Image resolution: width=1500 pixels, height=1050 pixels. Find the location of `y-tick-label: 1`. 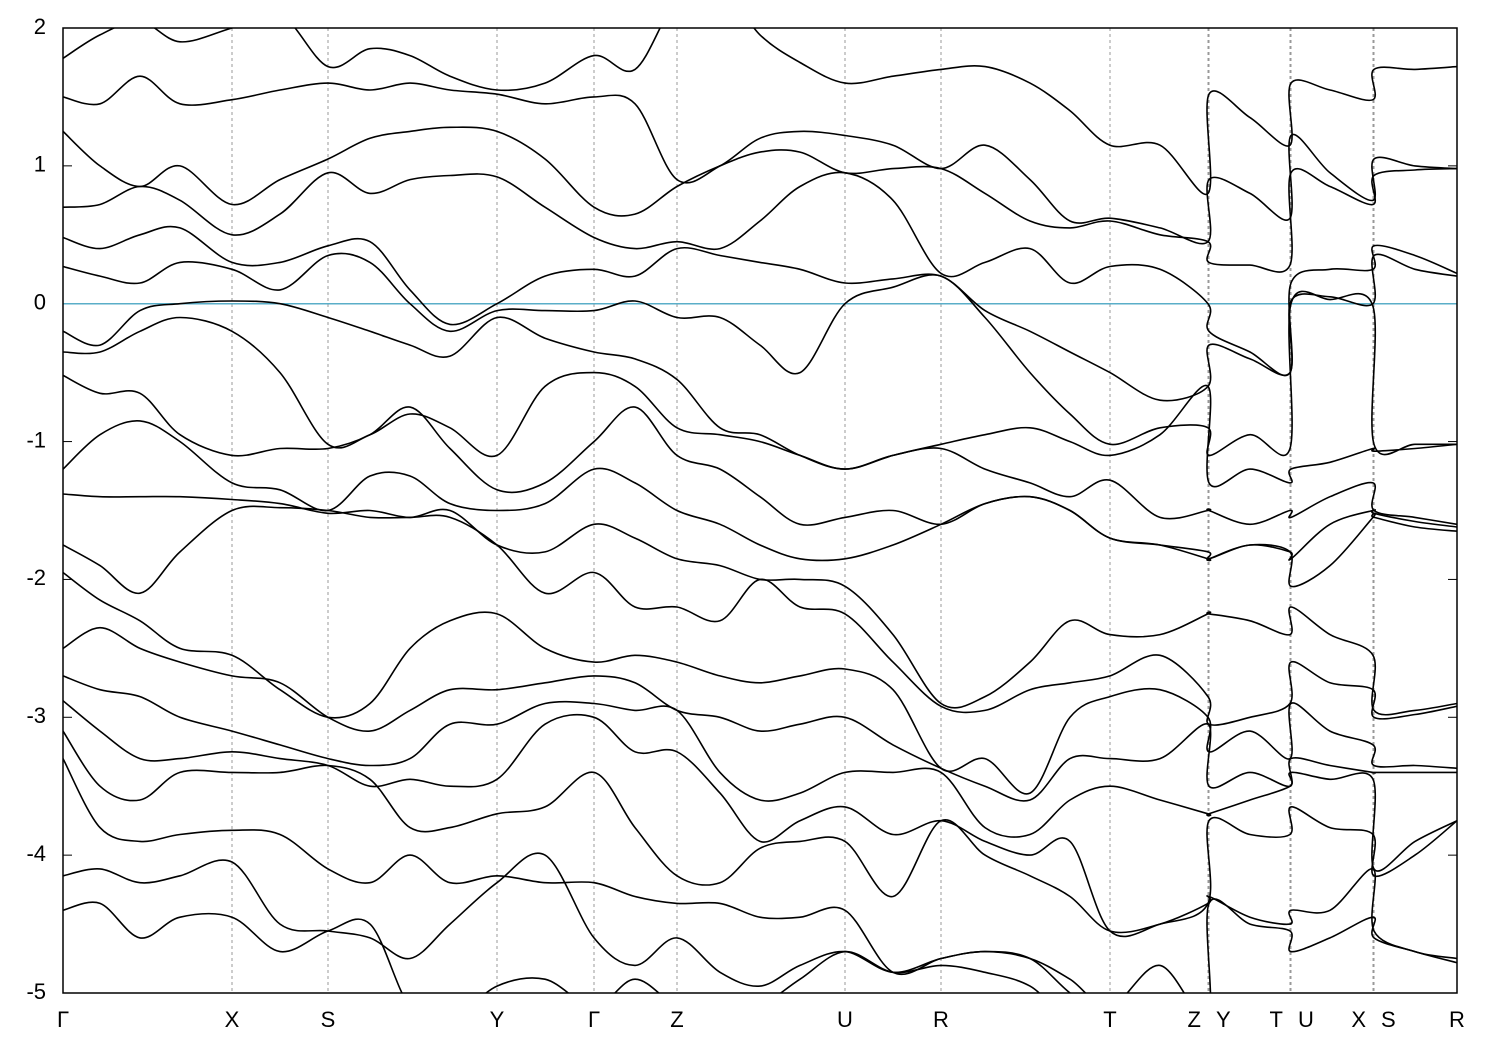

y-tick-label: 1 is located at coordinates (40, 164).